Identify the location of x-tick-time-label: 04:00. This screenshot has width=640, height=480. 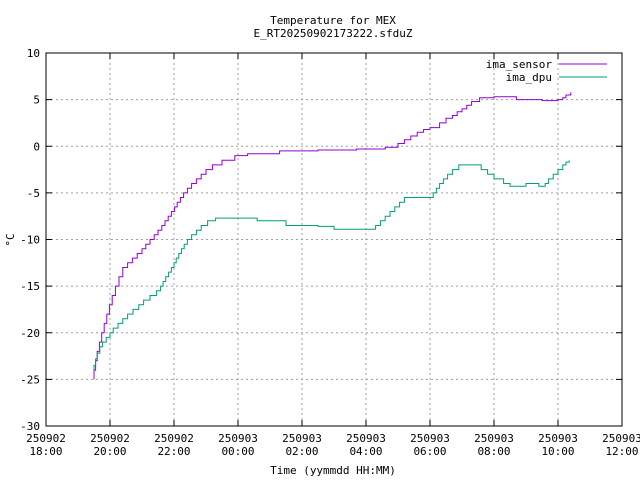
(365, 451).